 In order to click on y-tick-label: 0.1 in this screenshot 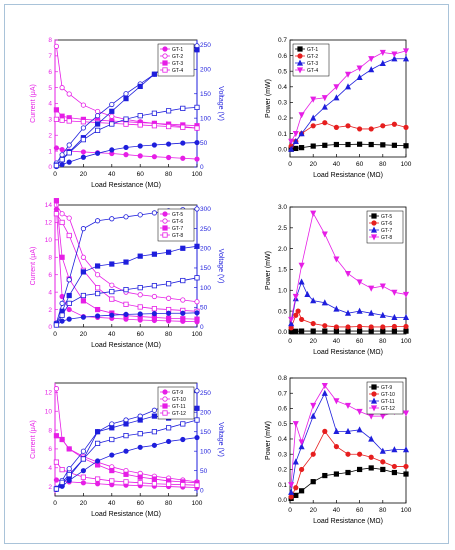, I will do `click(282, 134)`.